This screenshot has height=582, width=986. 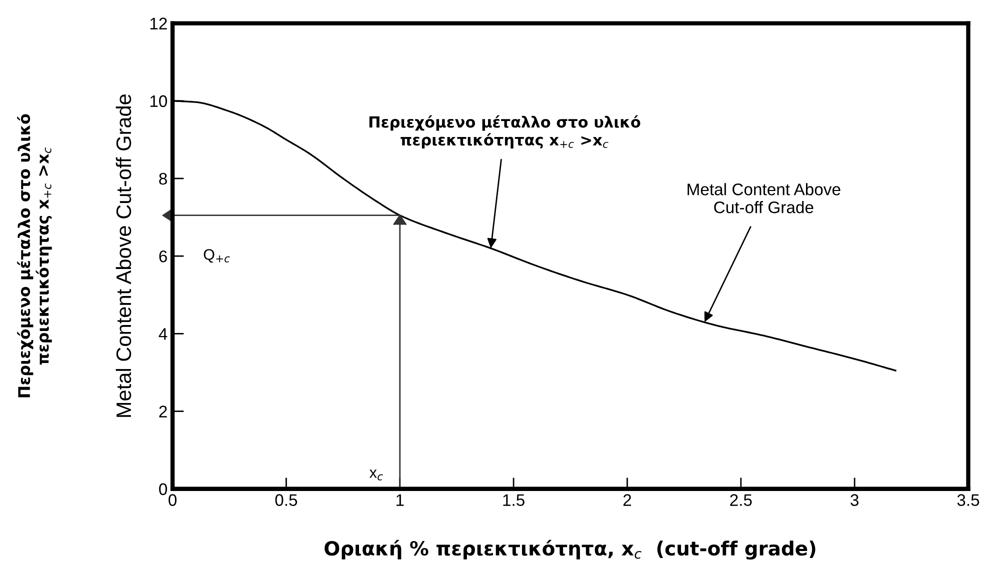 I want to click on annotation: Περιεχόμενο μέταλλο στο υλικό περιεκτικότητας x$_{+c}$ >x$_{c}$, so click(x=504, y=132).